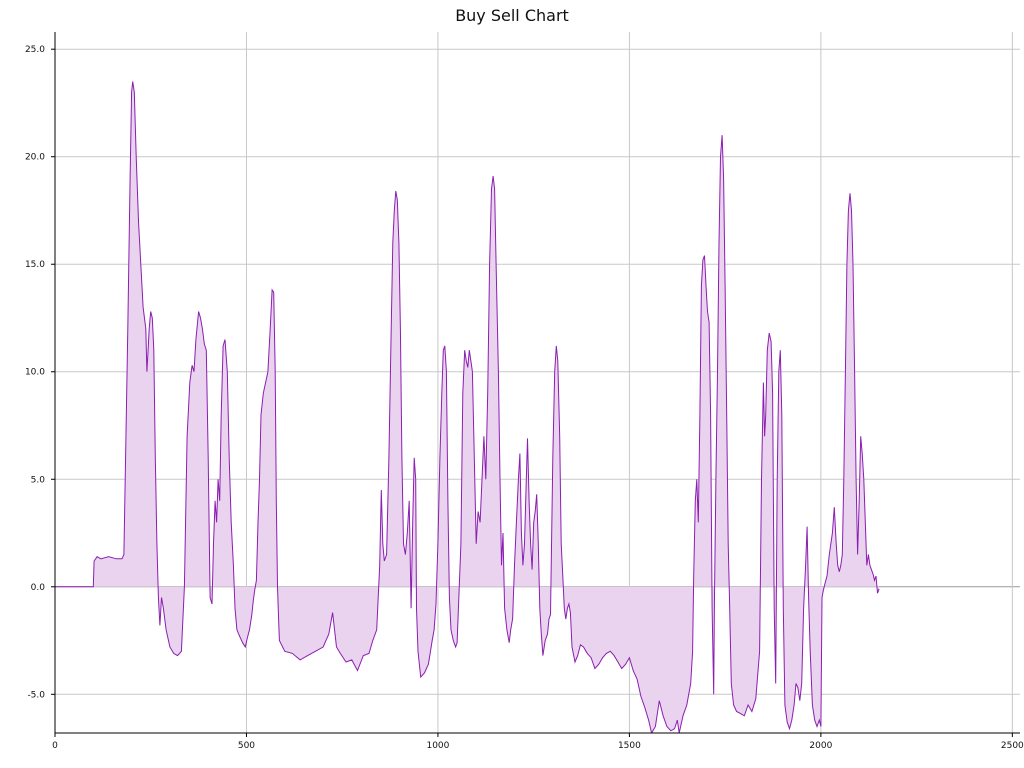 This screenshot has height=768, width=1024. Describe the element at coordinates (55, 746) in the screenshot. I see `x-tick-label: 0` at that location.